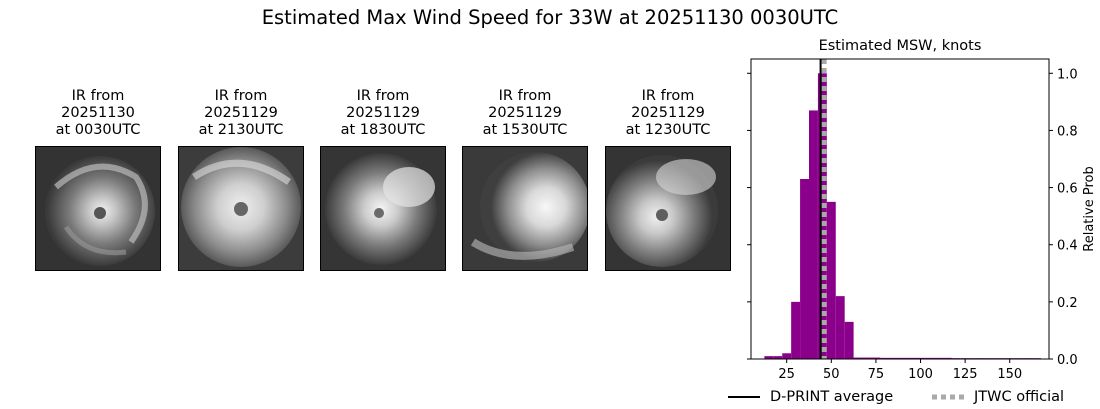 This screenshot has height=409, width=1100. I want to click on chart-legend: D-PRINT average JTWC official, so click(914, 397).